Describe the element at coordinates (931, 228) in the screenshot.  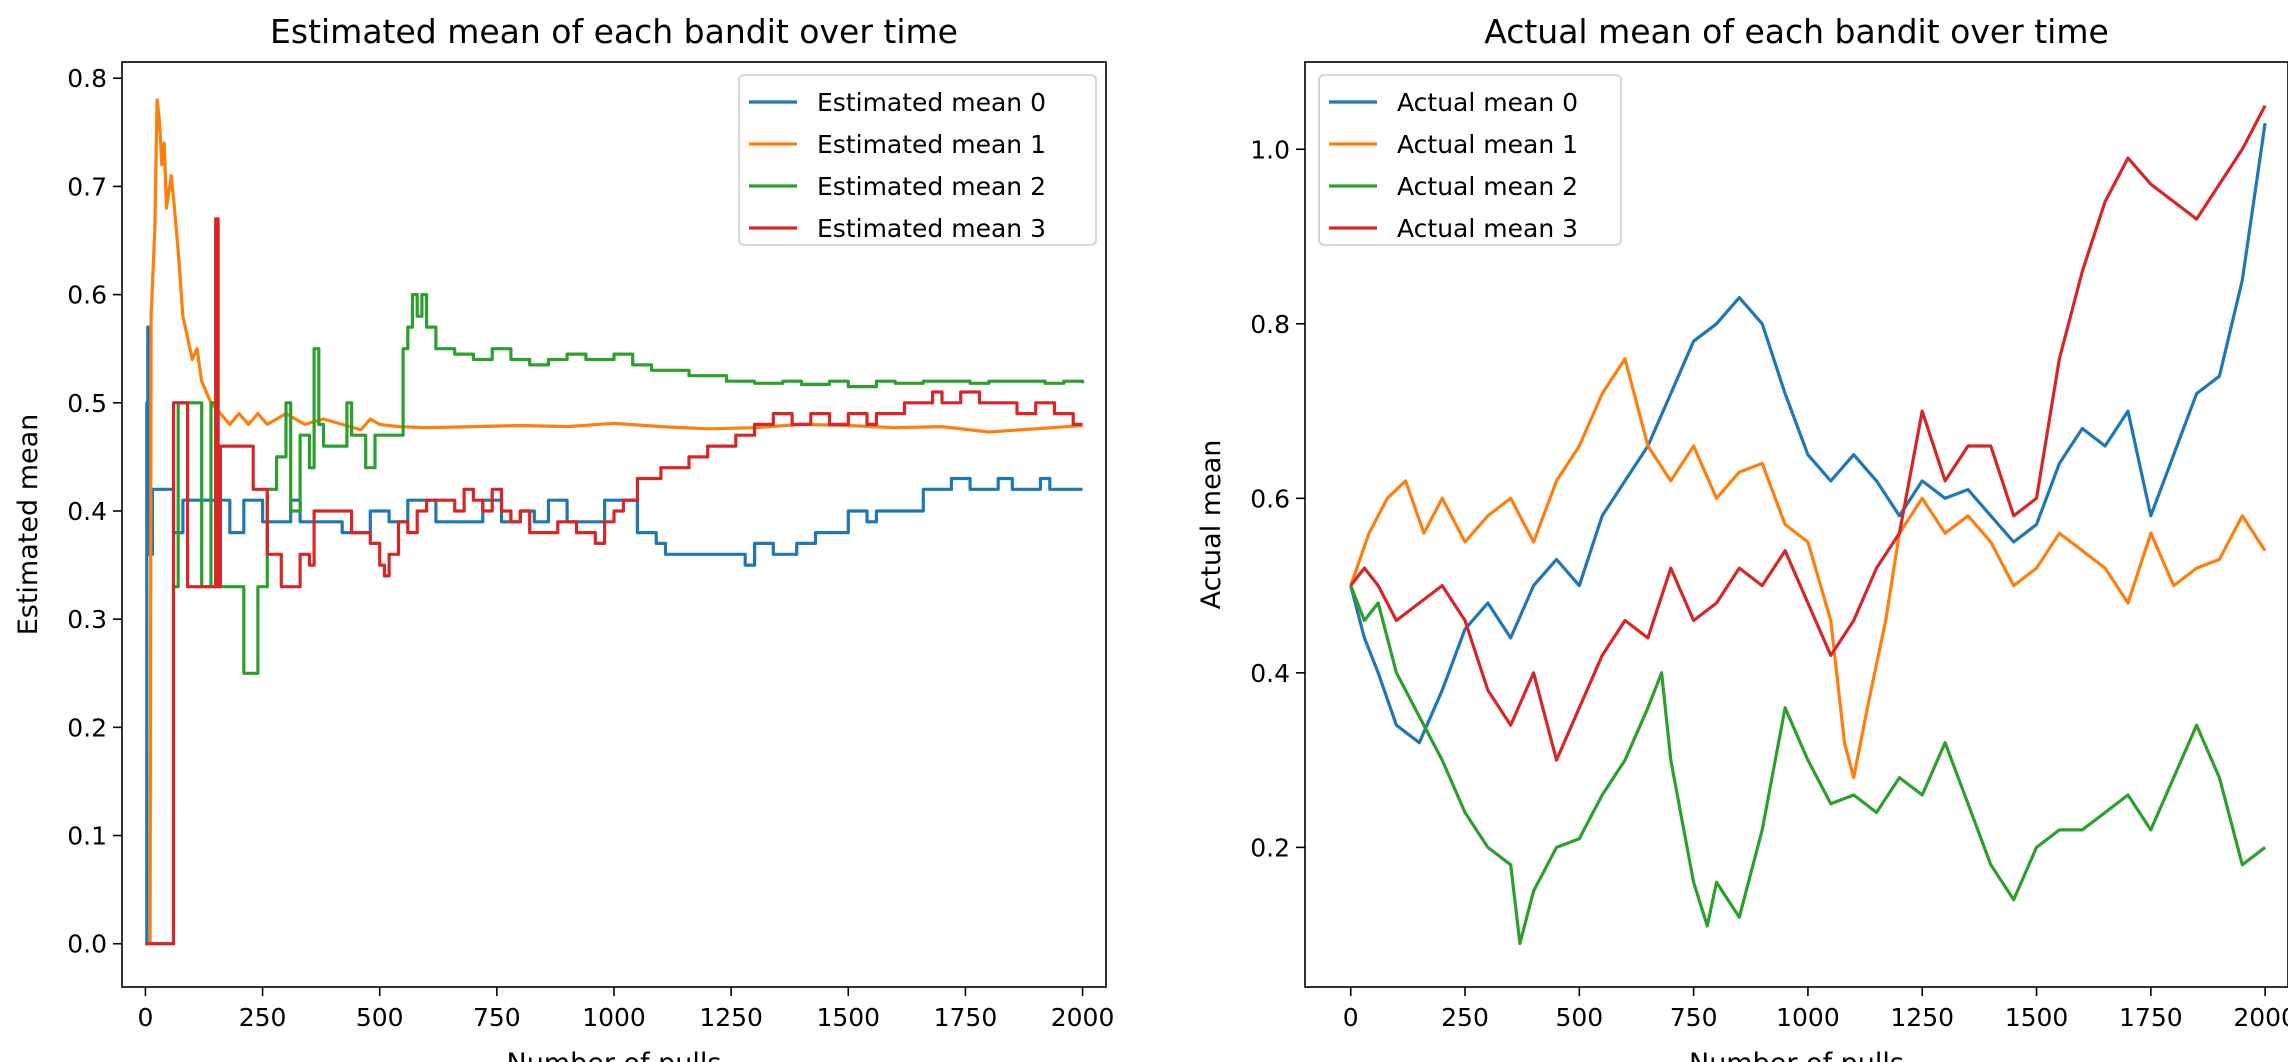
I see `legend-label-3: Estimated mean 3` at that location.